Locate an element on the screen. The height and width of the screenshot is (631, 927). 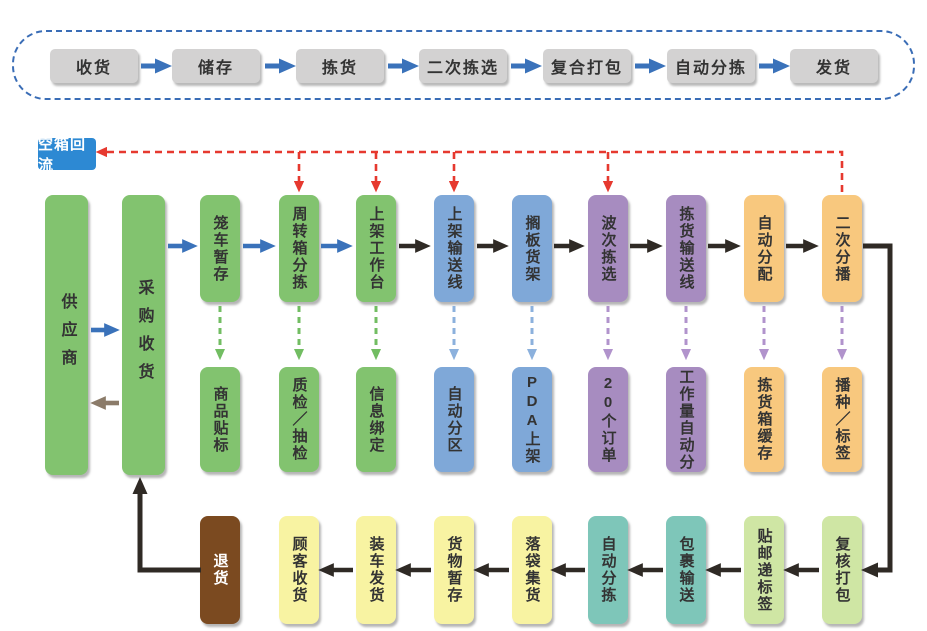
node-cage-buffer: 笼车暂存 is located at coordinates (220, 248).